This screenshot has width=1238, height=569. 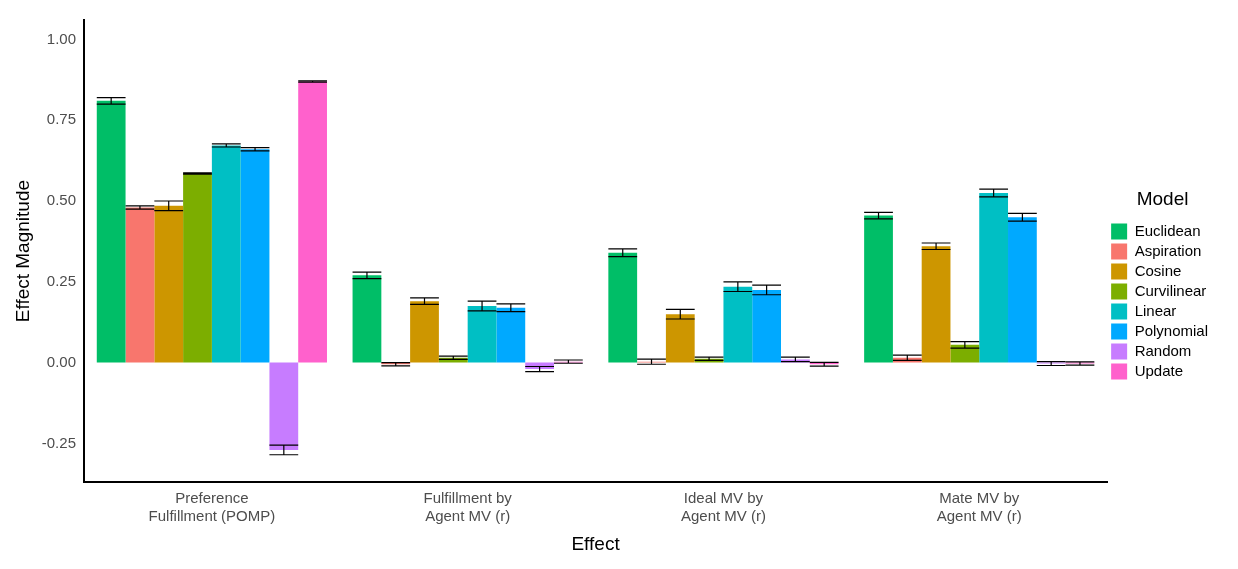 I want to click on legend-label: Linear, so click(x=1155, y=310).